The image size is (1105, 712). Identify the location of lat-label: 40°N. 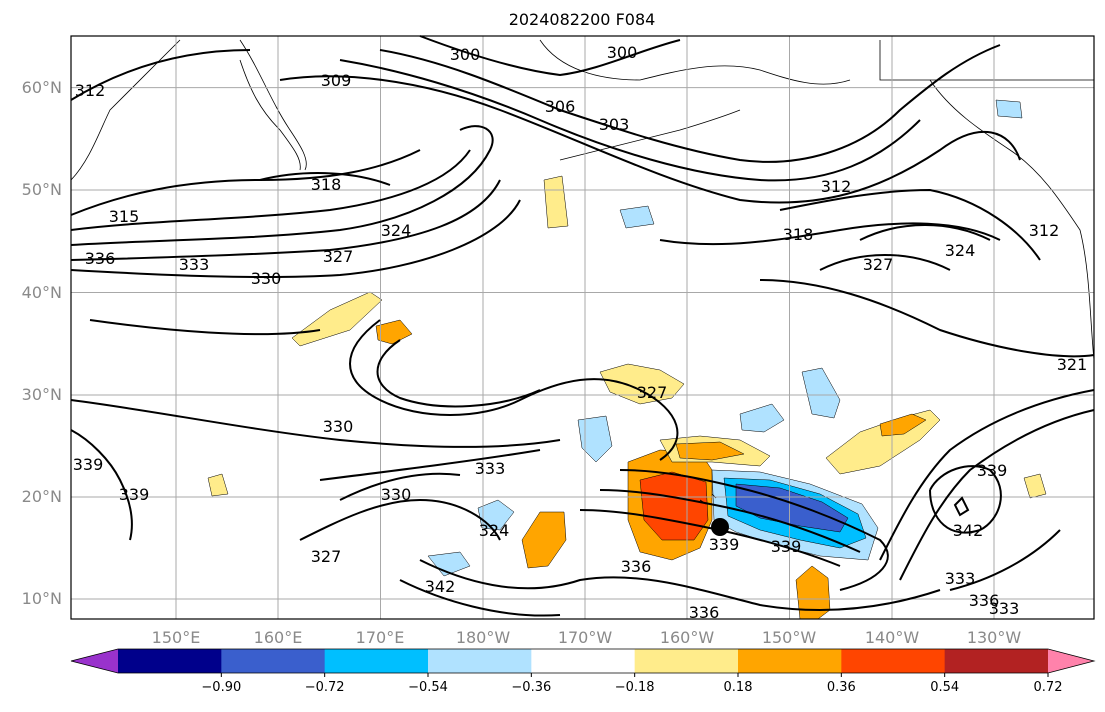
(42, 292).